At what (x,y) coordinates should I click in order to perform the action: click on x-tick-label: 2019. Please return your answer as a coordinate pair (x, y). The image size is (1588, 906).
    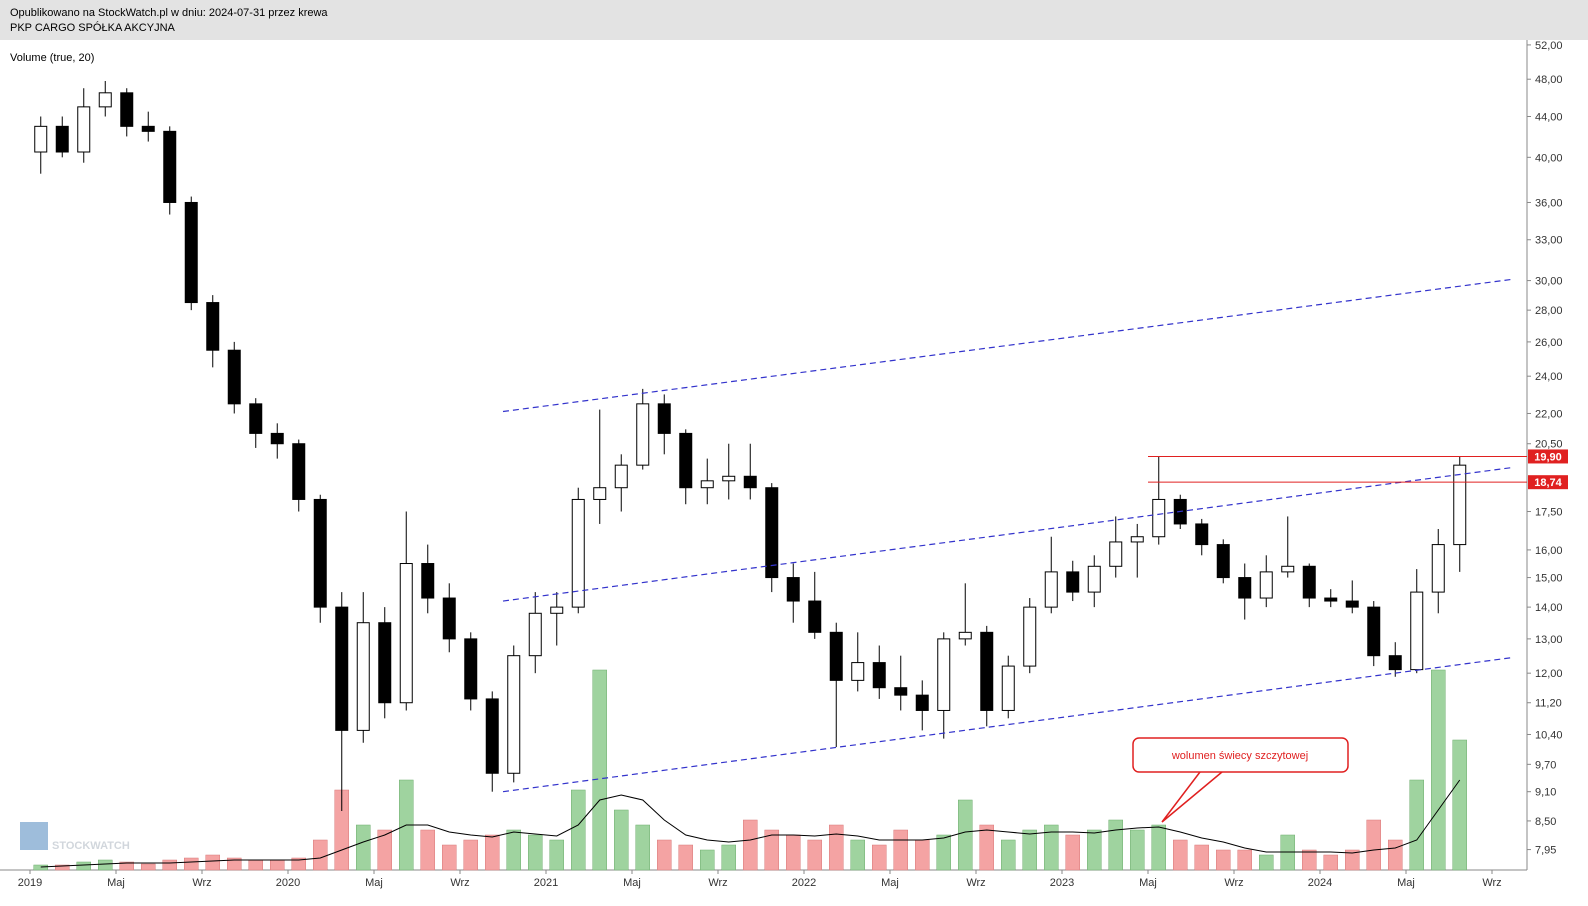
    Looking at the image, I should click on (30, 883).